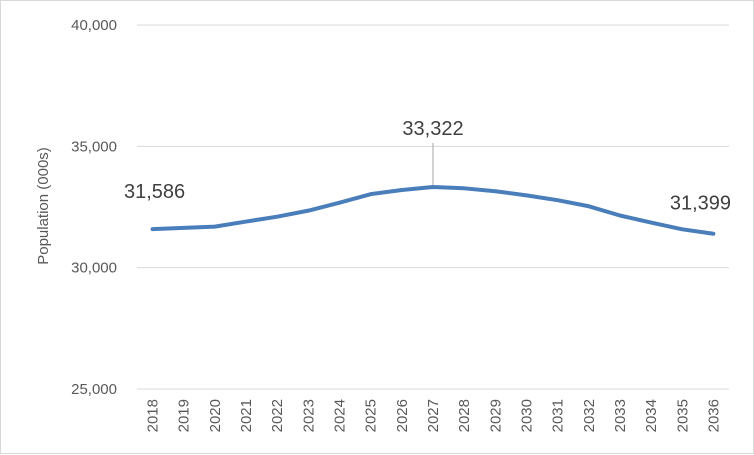 The height and width of the screenshot is (455, 754). I want to click on x-tick-label: 2023, so click(308, 415).